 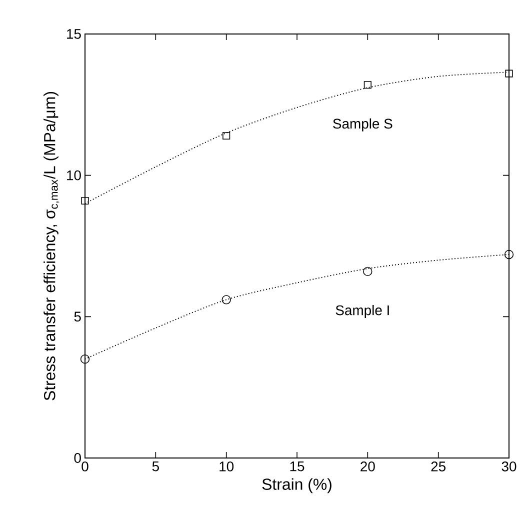 What do you see at coordinates (509, 467) in the screenshot?
I see `x-tick-label: 30` at bounding box center [509, 467].